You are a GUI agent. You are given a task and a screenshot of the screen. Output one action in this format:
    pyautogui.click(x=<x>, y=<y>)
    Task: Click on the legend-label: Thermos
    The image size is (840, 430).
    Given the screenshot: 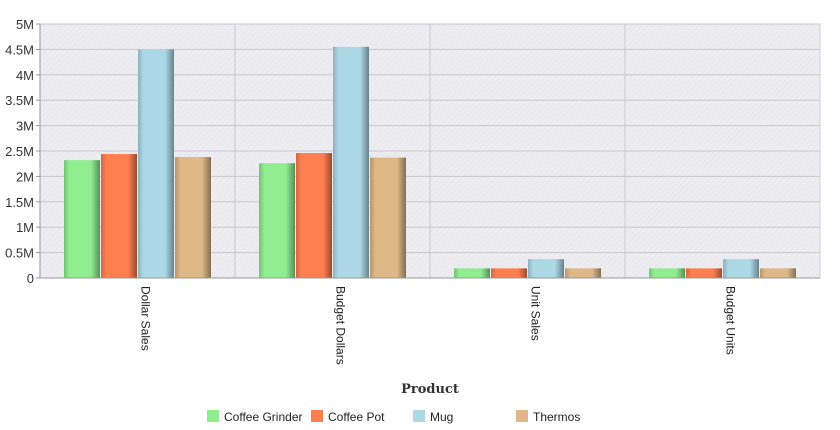 What is the action you would take?
    pyautogui.click(x=556, y=417)
    